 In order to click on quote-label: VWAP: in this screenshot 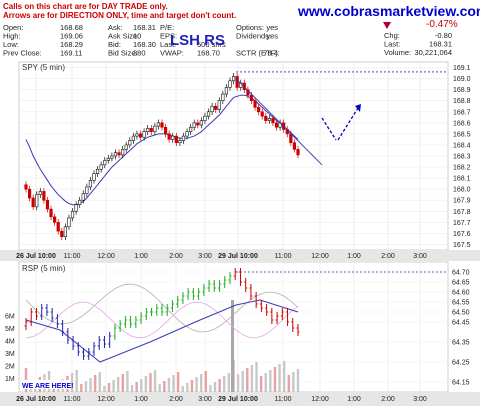, I will do `click(172, 53)`.